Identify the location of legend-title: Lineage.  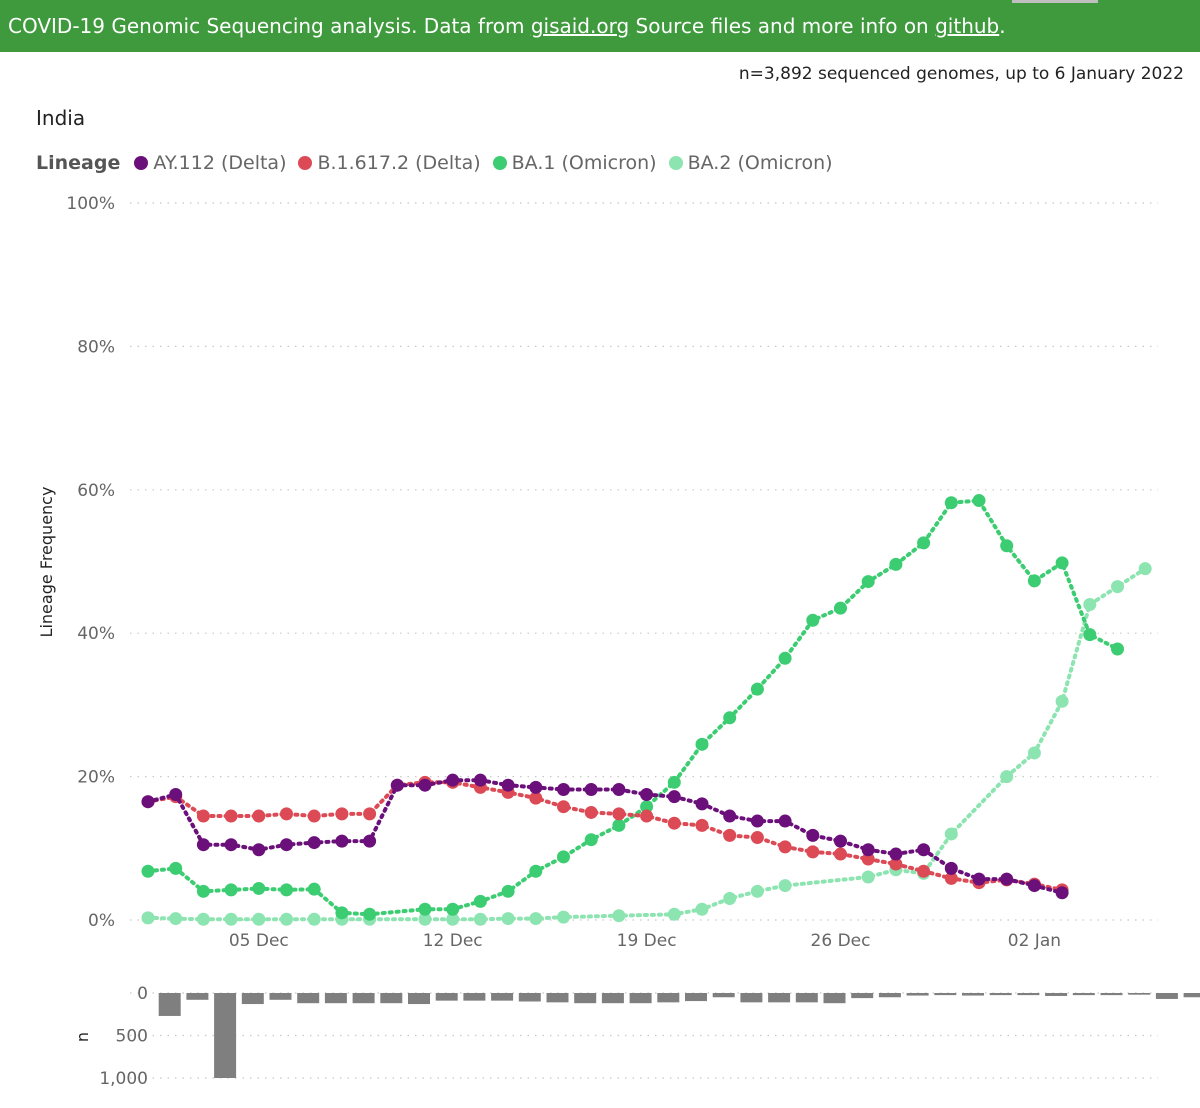
(78, 163).